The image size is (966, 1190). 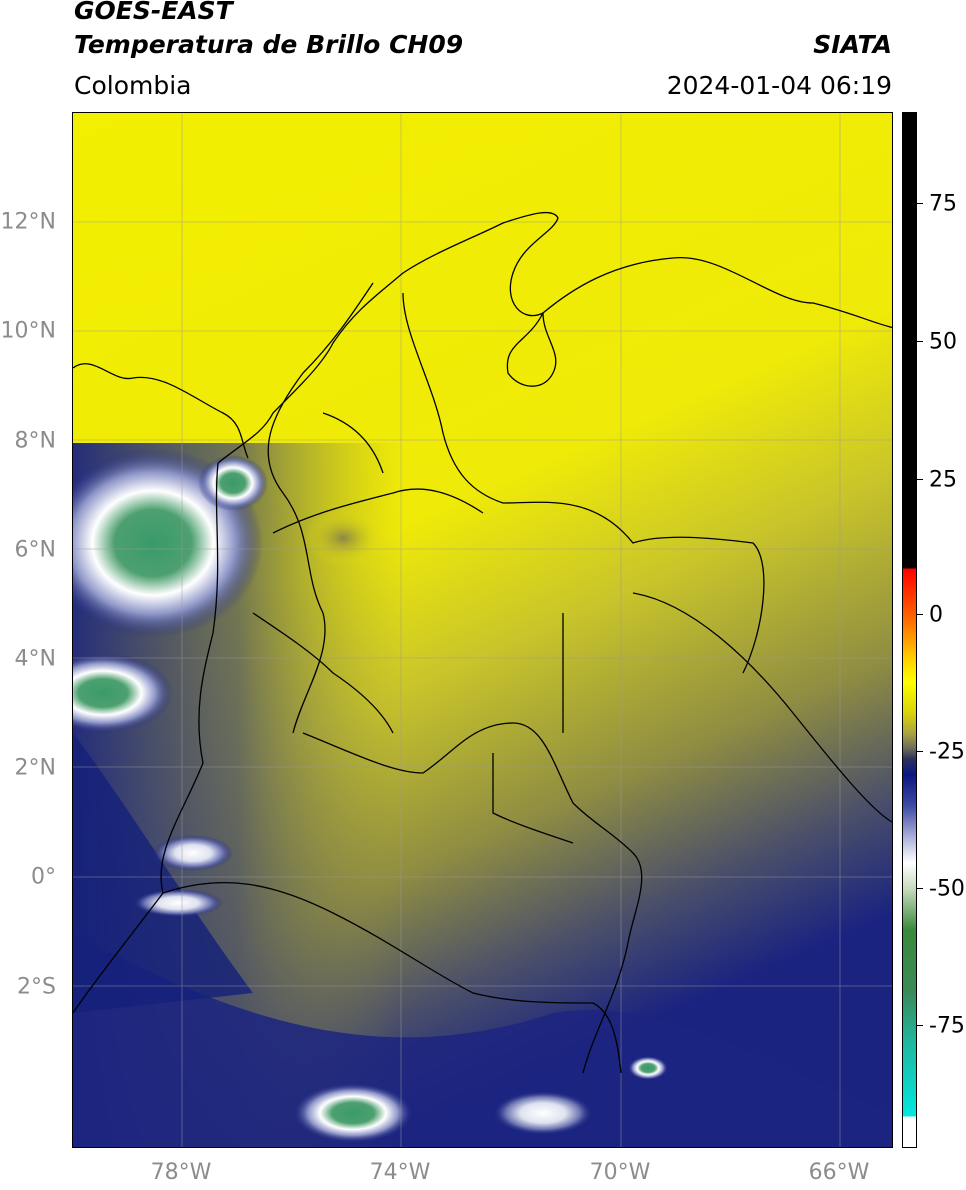 I want to click on peru-border, so click(x=392, y=977).